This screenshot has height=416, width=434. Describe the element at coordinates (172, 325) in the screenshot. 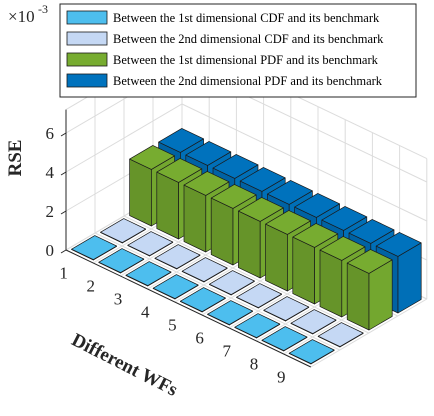

I see `x-tick-label: 5` at that location.